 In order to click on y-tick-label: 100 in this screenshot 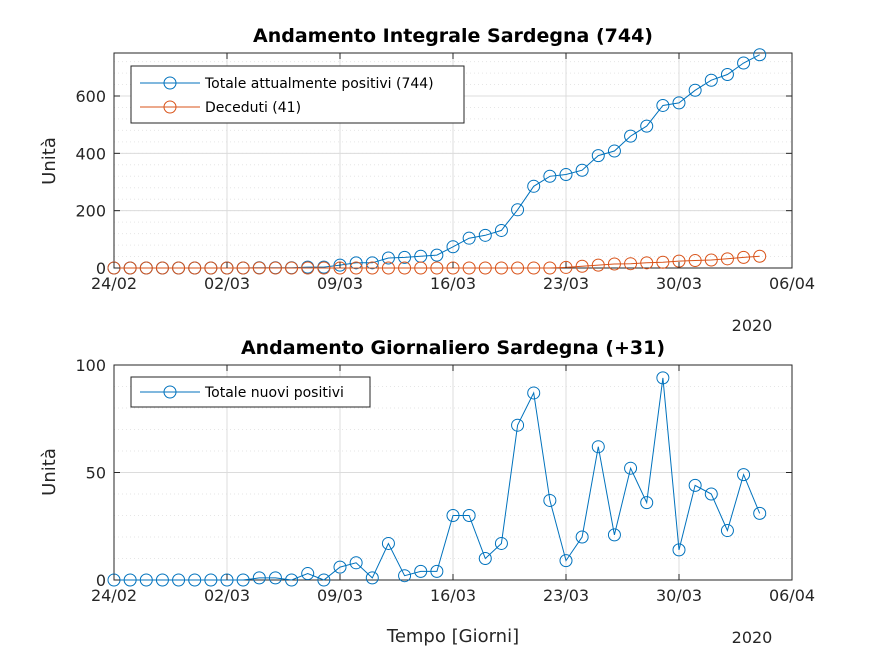, I will do `click(90, 365)`.